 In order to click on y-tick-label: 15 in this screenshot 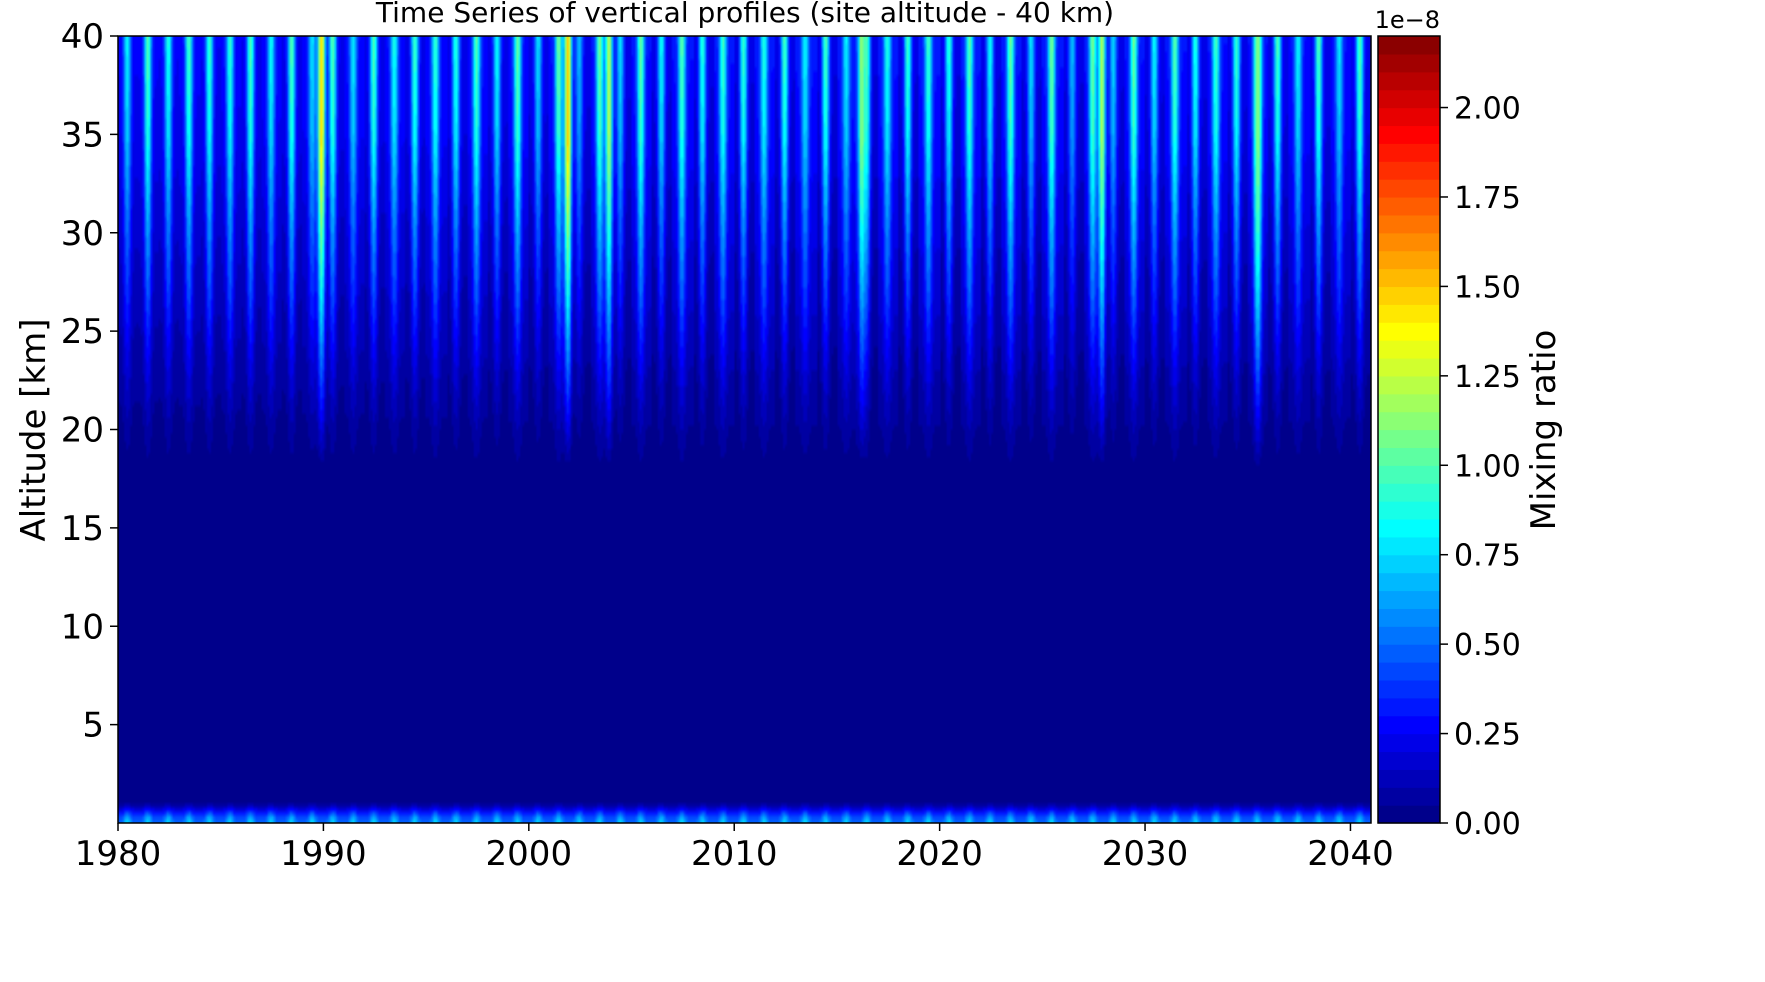, I will do `click(82, 529)`.